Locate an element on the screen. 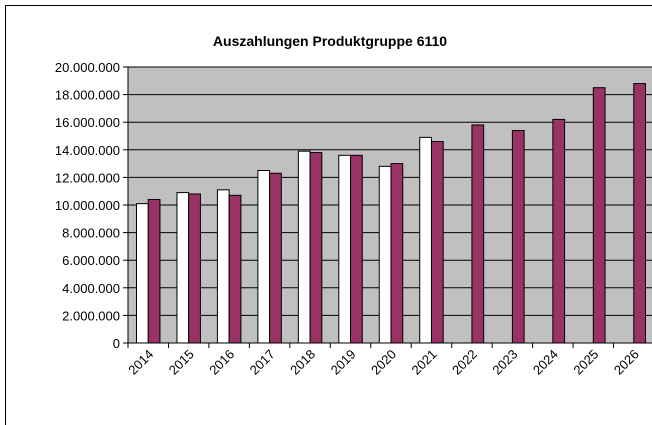 Image resolution: width=652 pixels, height=425 pixels. y-tick-label: 8.000.000 is located at coordinates (91, 233).